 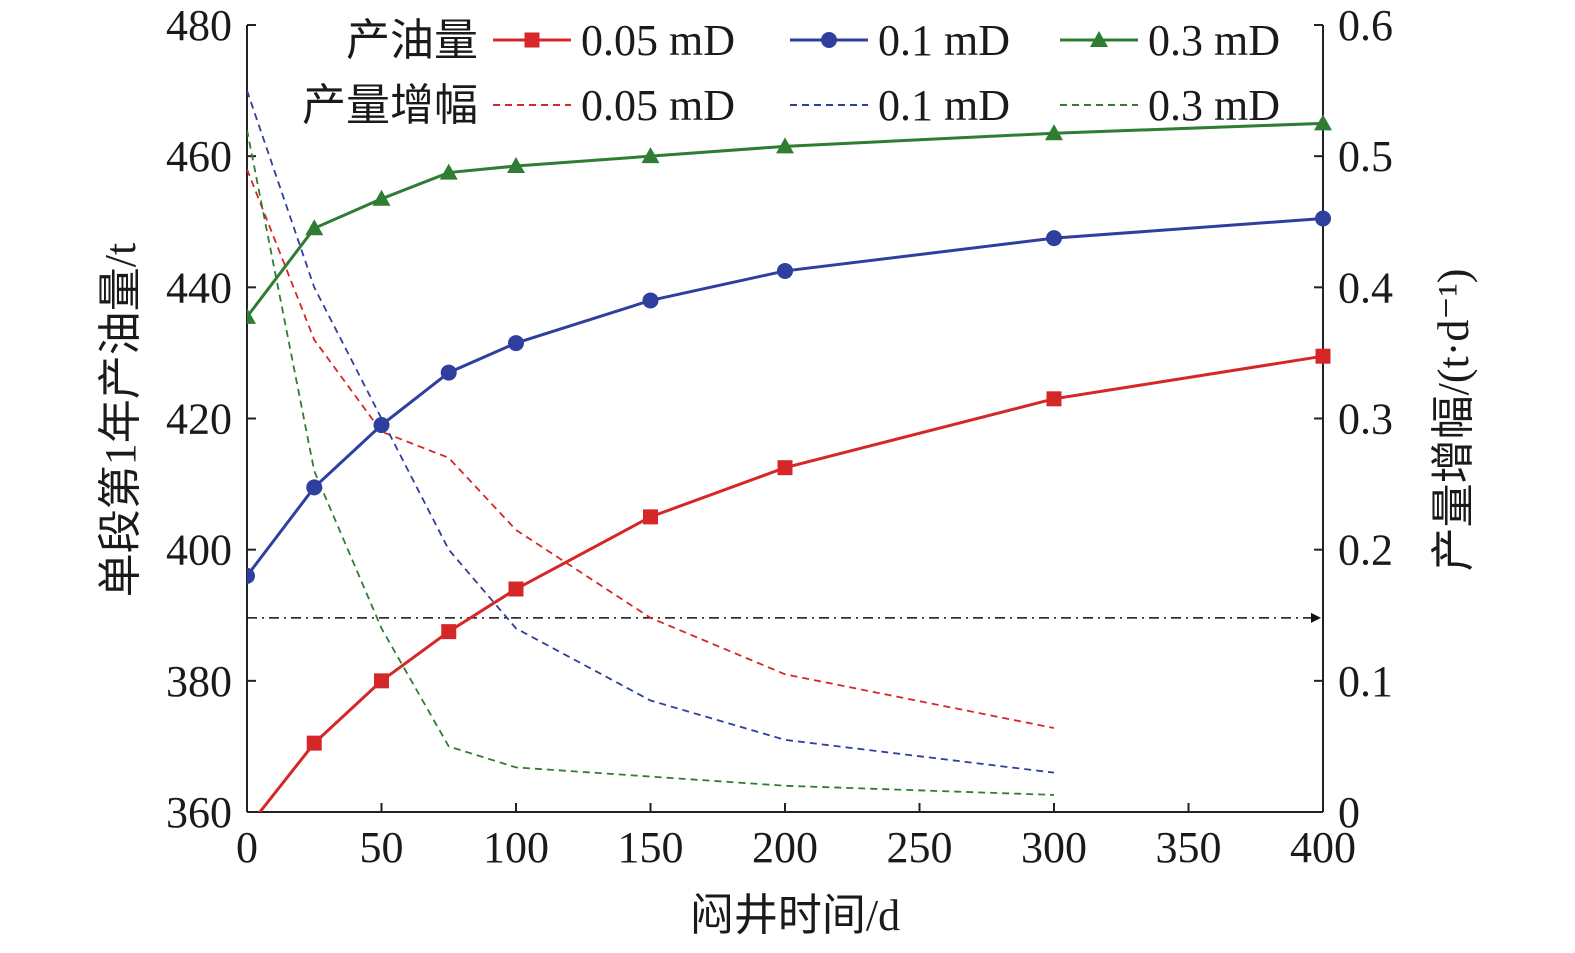 I want to click on x-tick-label-100: 100, so click(x=516, y=847).